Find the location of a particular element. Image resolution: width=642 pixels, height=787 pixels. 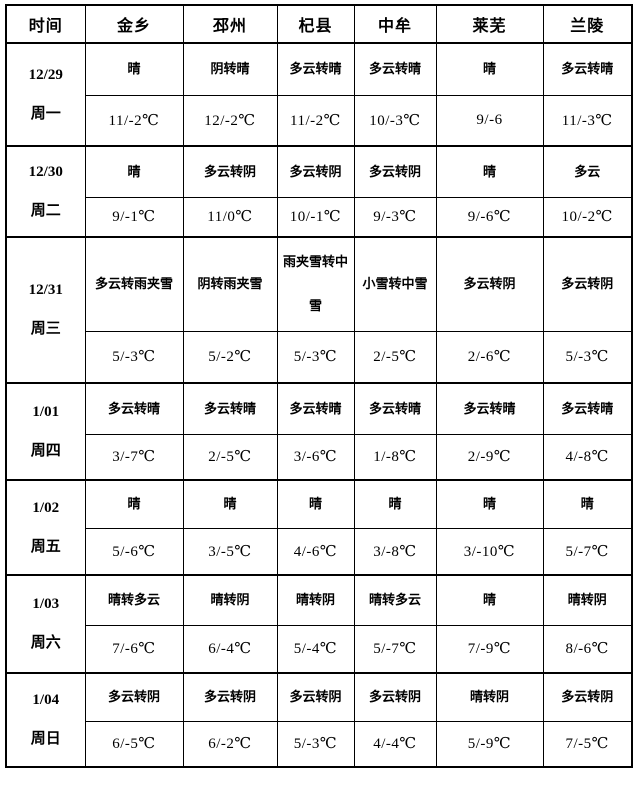

date-cell: 1/04 周日 is located at coordinates (45, 720).